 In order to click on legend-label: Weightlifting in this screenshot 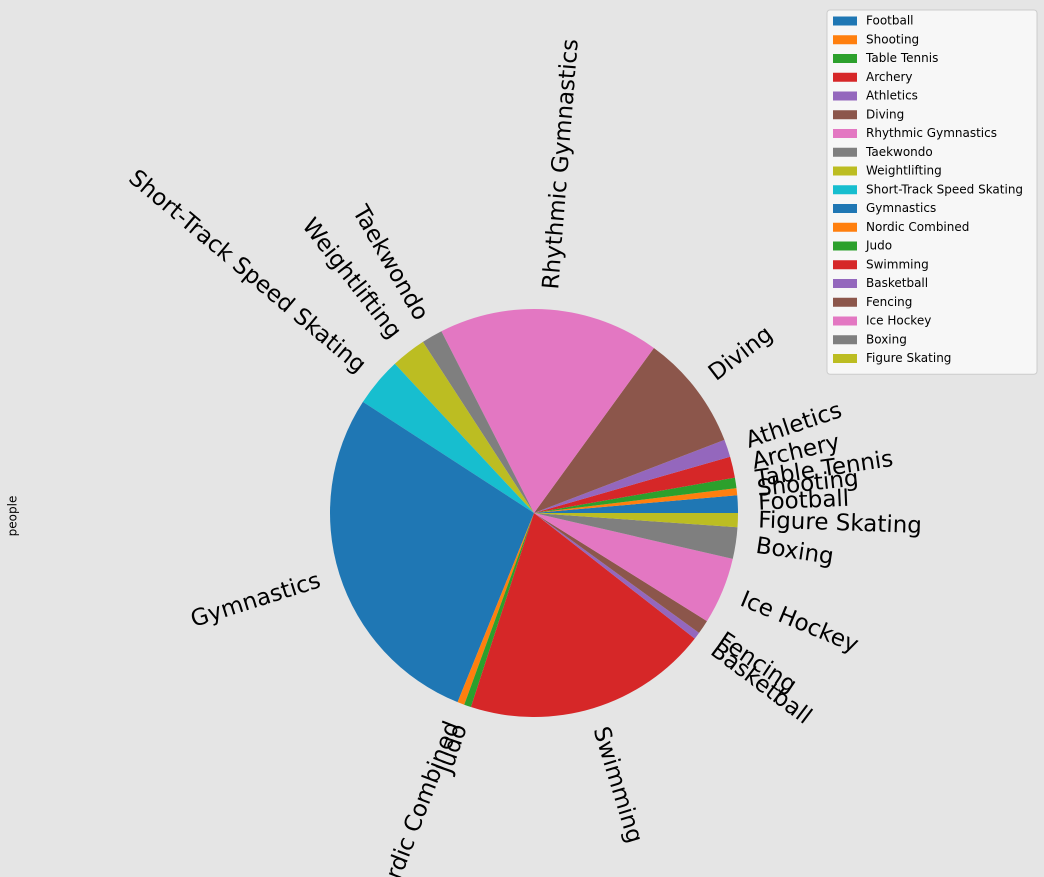, I will do `click(904, 171)`.